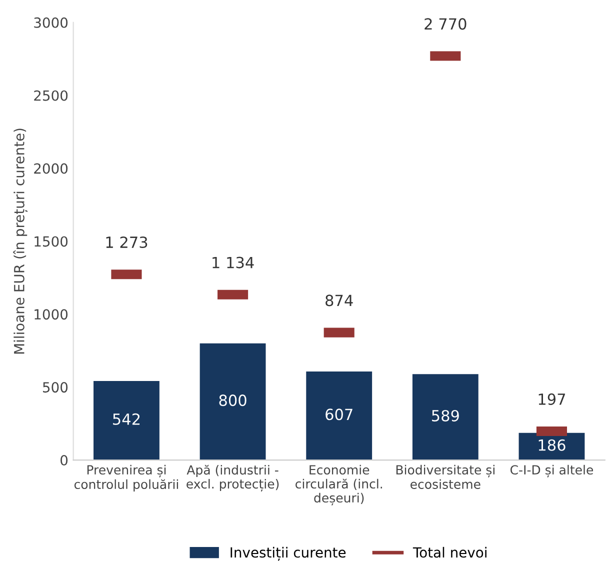  What do you see at coordinates (126, 478) in the screenshot?
I see `x-tick-label: Prevenirea și controlul poluării` at bounding box center [126, 478].